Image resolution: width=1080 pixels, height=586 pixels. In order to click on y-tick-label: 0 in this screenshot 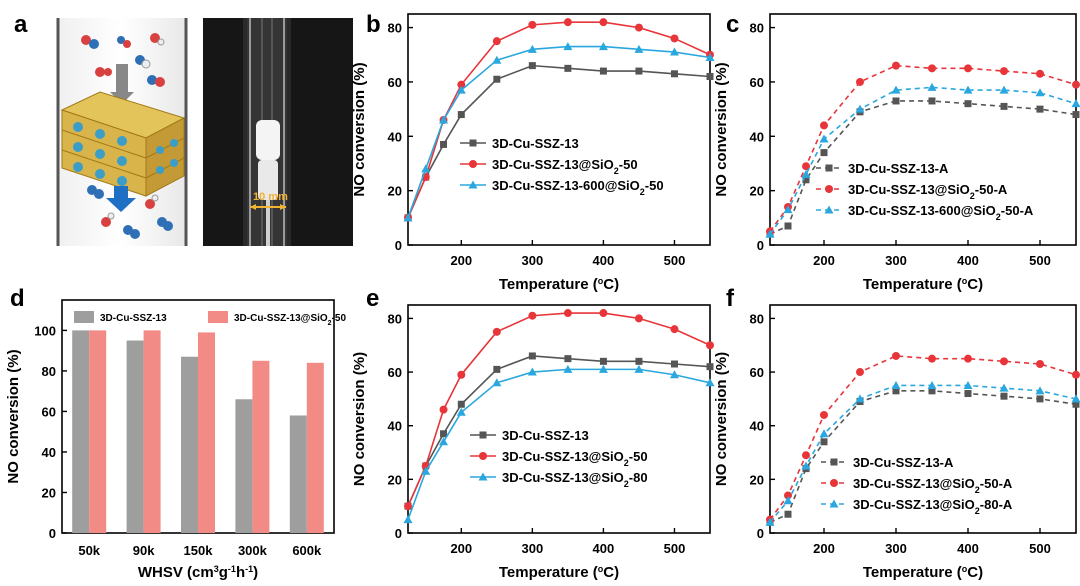, I will do `click(52, 533)`.